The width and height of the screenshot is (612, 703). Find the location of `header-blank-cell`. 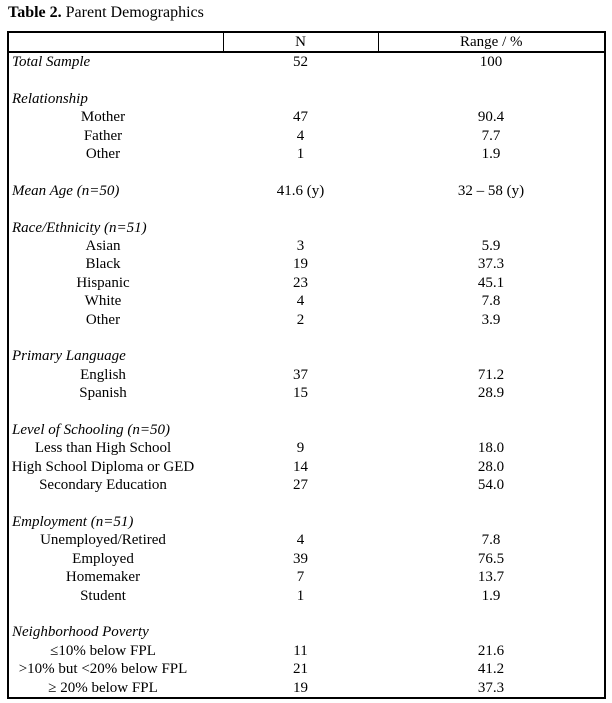

header-blank-cell is located at coordinates (115, 42).